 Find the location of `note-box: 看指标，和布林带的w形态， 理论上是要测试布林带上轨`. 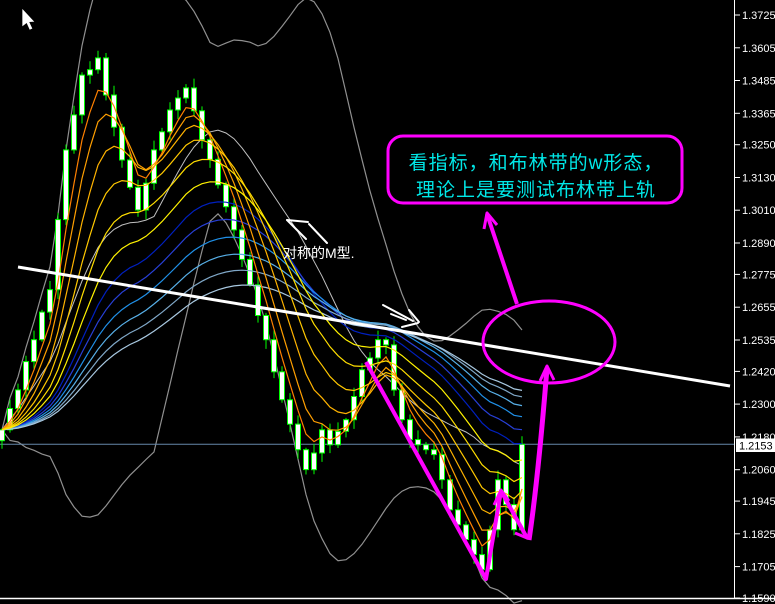

note-box: 看指标，和布林带的w形态， 理论上是要测试布林带上轨 is located at coordinates (535, 169).